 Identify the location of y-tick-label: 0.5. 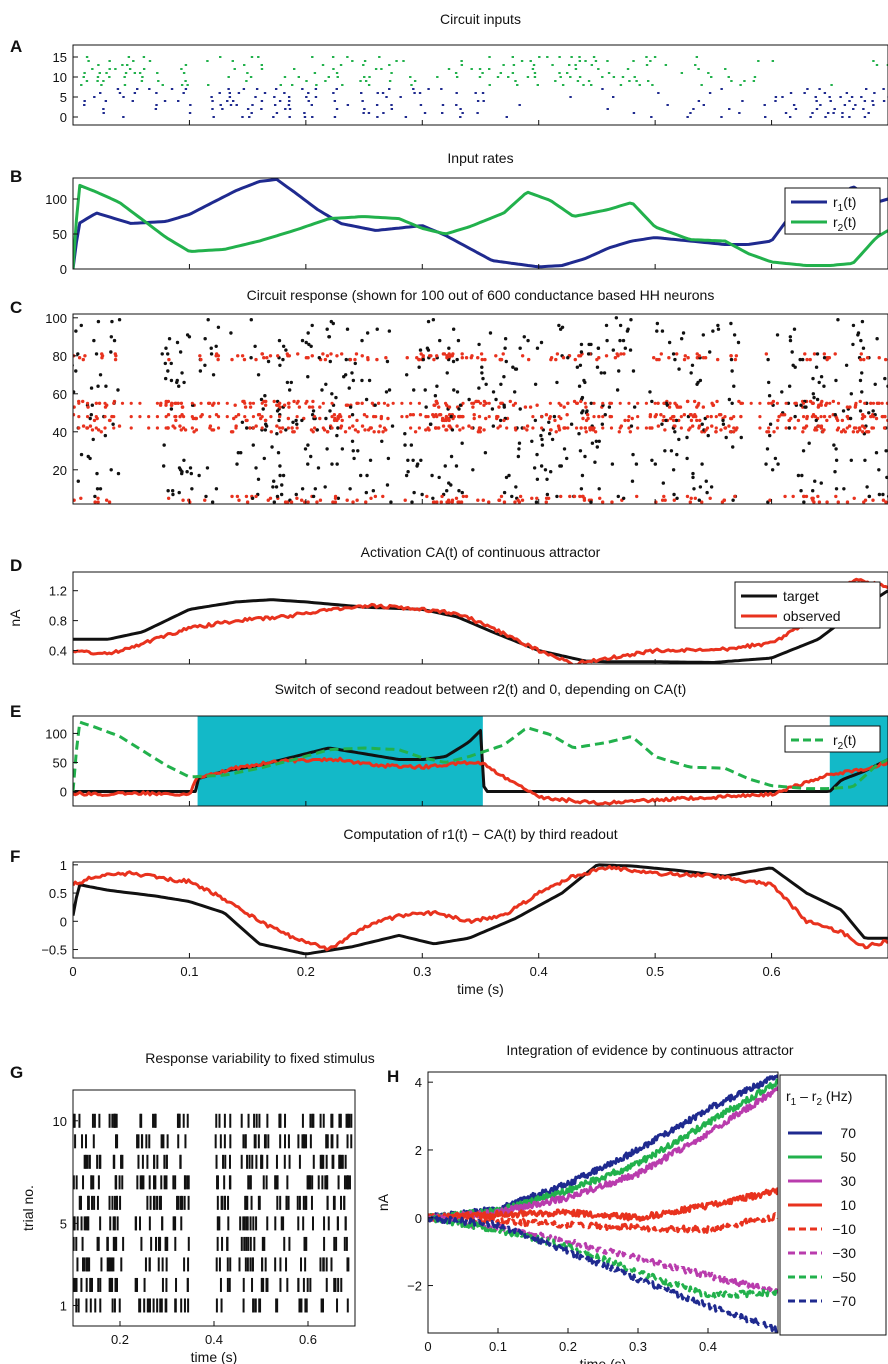
(58, 893).